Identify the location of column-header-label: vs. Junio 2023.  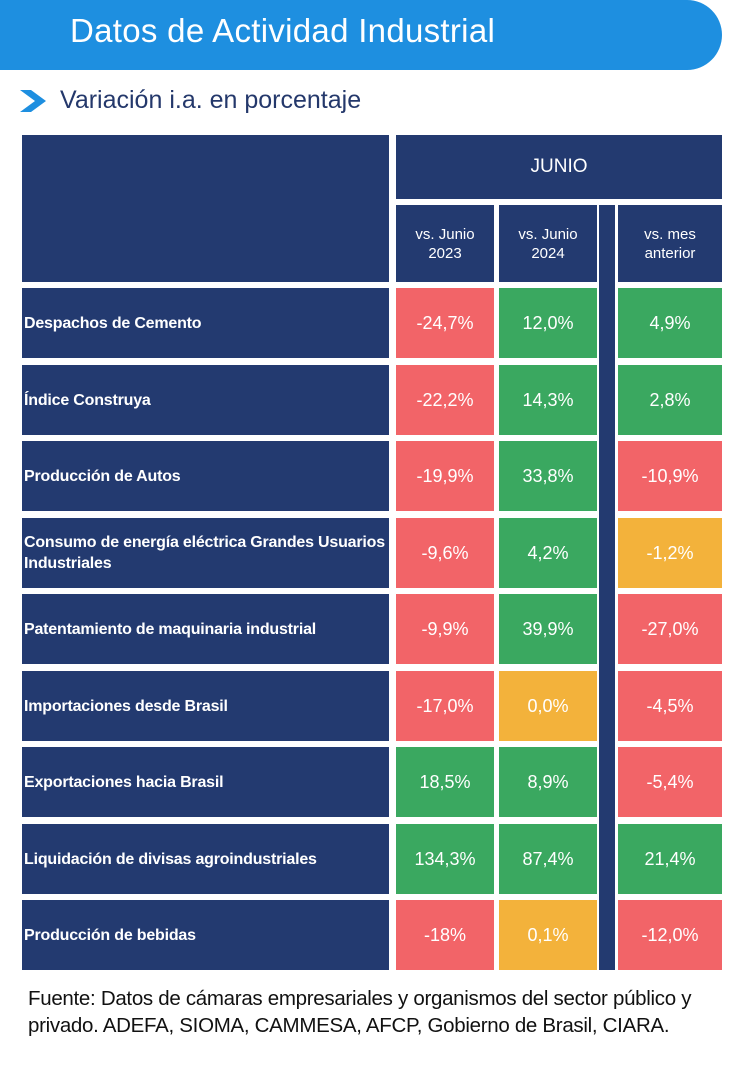
(445, 243).